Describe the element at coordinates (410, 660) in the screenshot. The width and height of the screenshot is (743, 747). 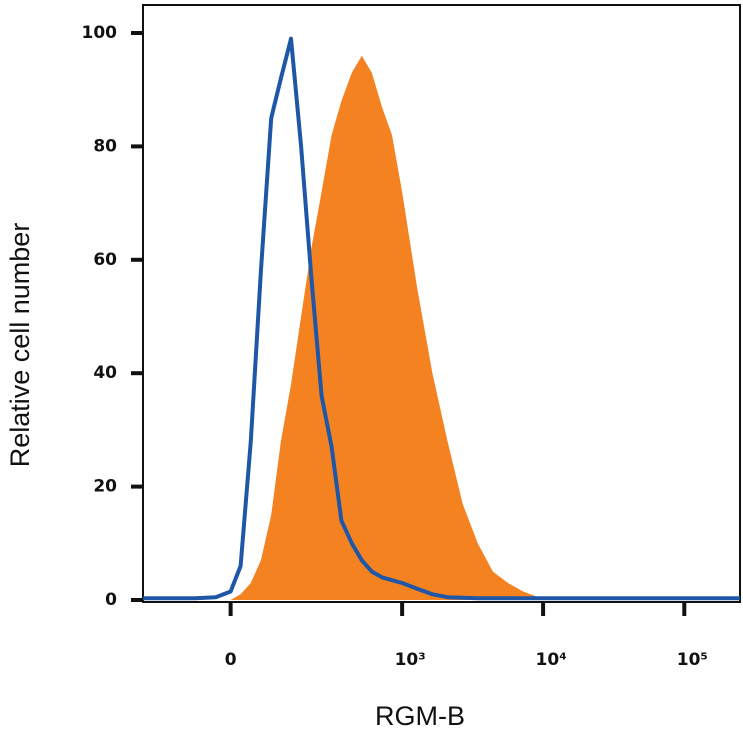
I see `x-tick-label: 10³` at that location.